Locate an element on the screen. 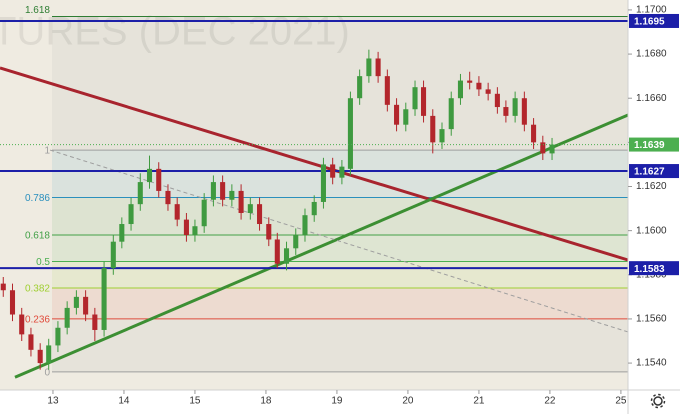 This screenshot has width=680, height=414. level-tag-label: 1.1695 is located at coordinates (649, 22).